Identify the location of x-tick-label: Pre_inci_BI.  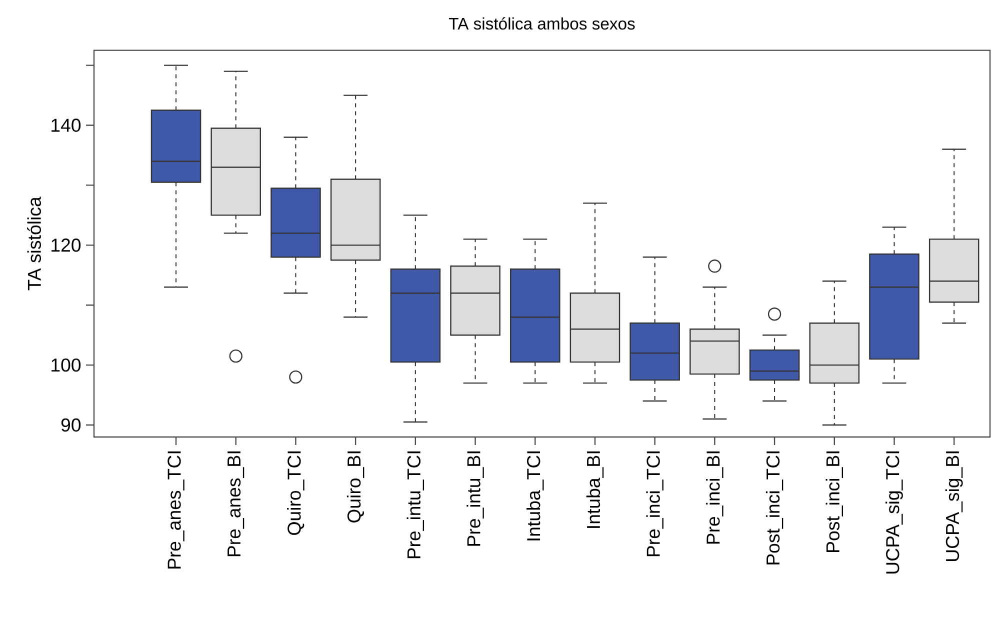
(715, 497).